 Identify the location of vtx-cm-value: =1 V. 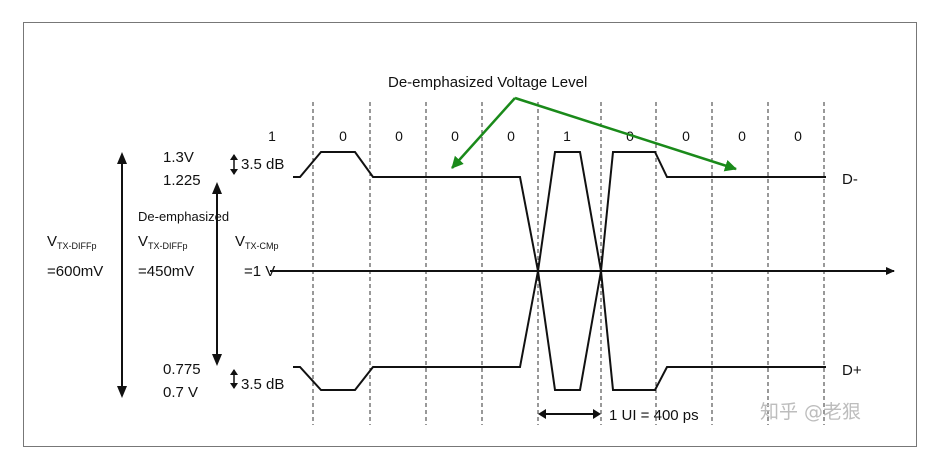
(259, 271).